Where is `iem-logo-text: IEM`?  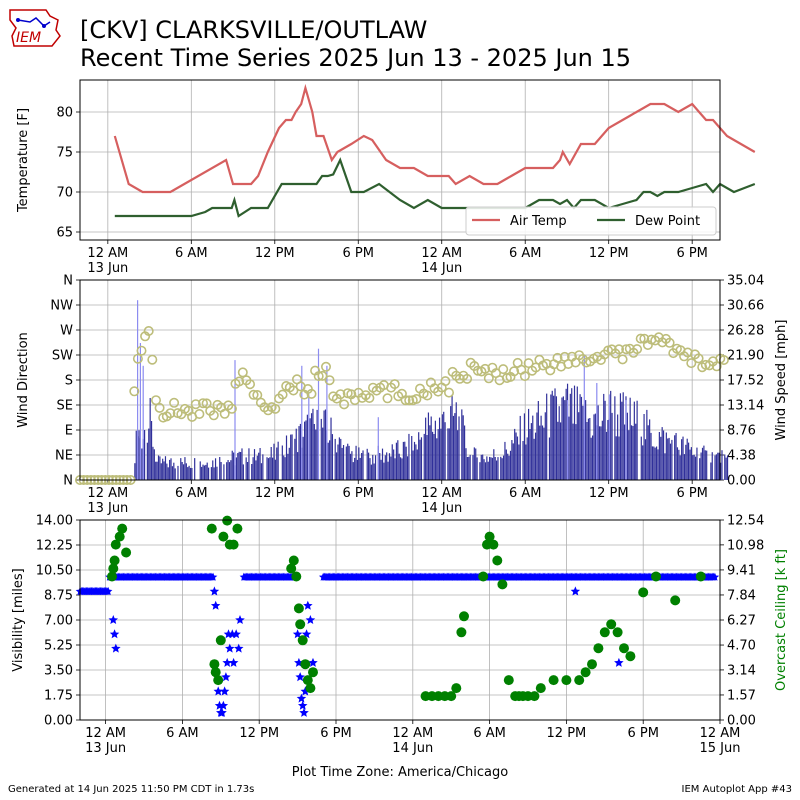
iem-logo-text: IEM is located at coordinates (28, 38).